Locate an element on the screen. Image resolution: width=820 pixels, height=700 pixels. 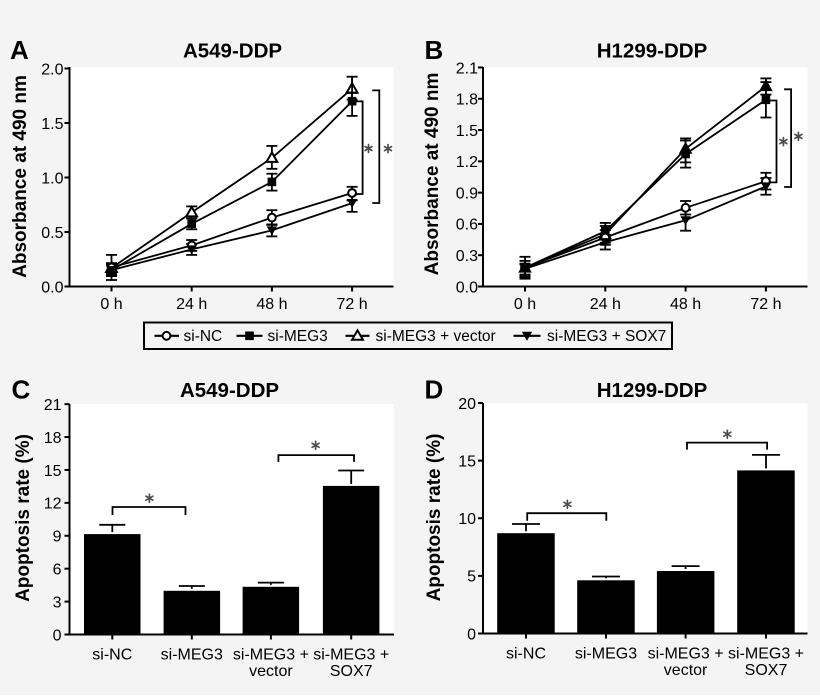
svg-text: 3 is located at coordinates (57, 602).